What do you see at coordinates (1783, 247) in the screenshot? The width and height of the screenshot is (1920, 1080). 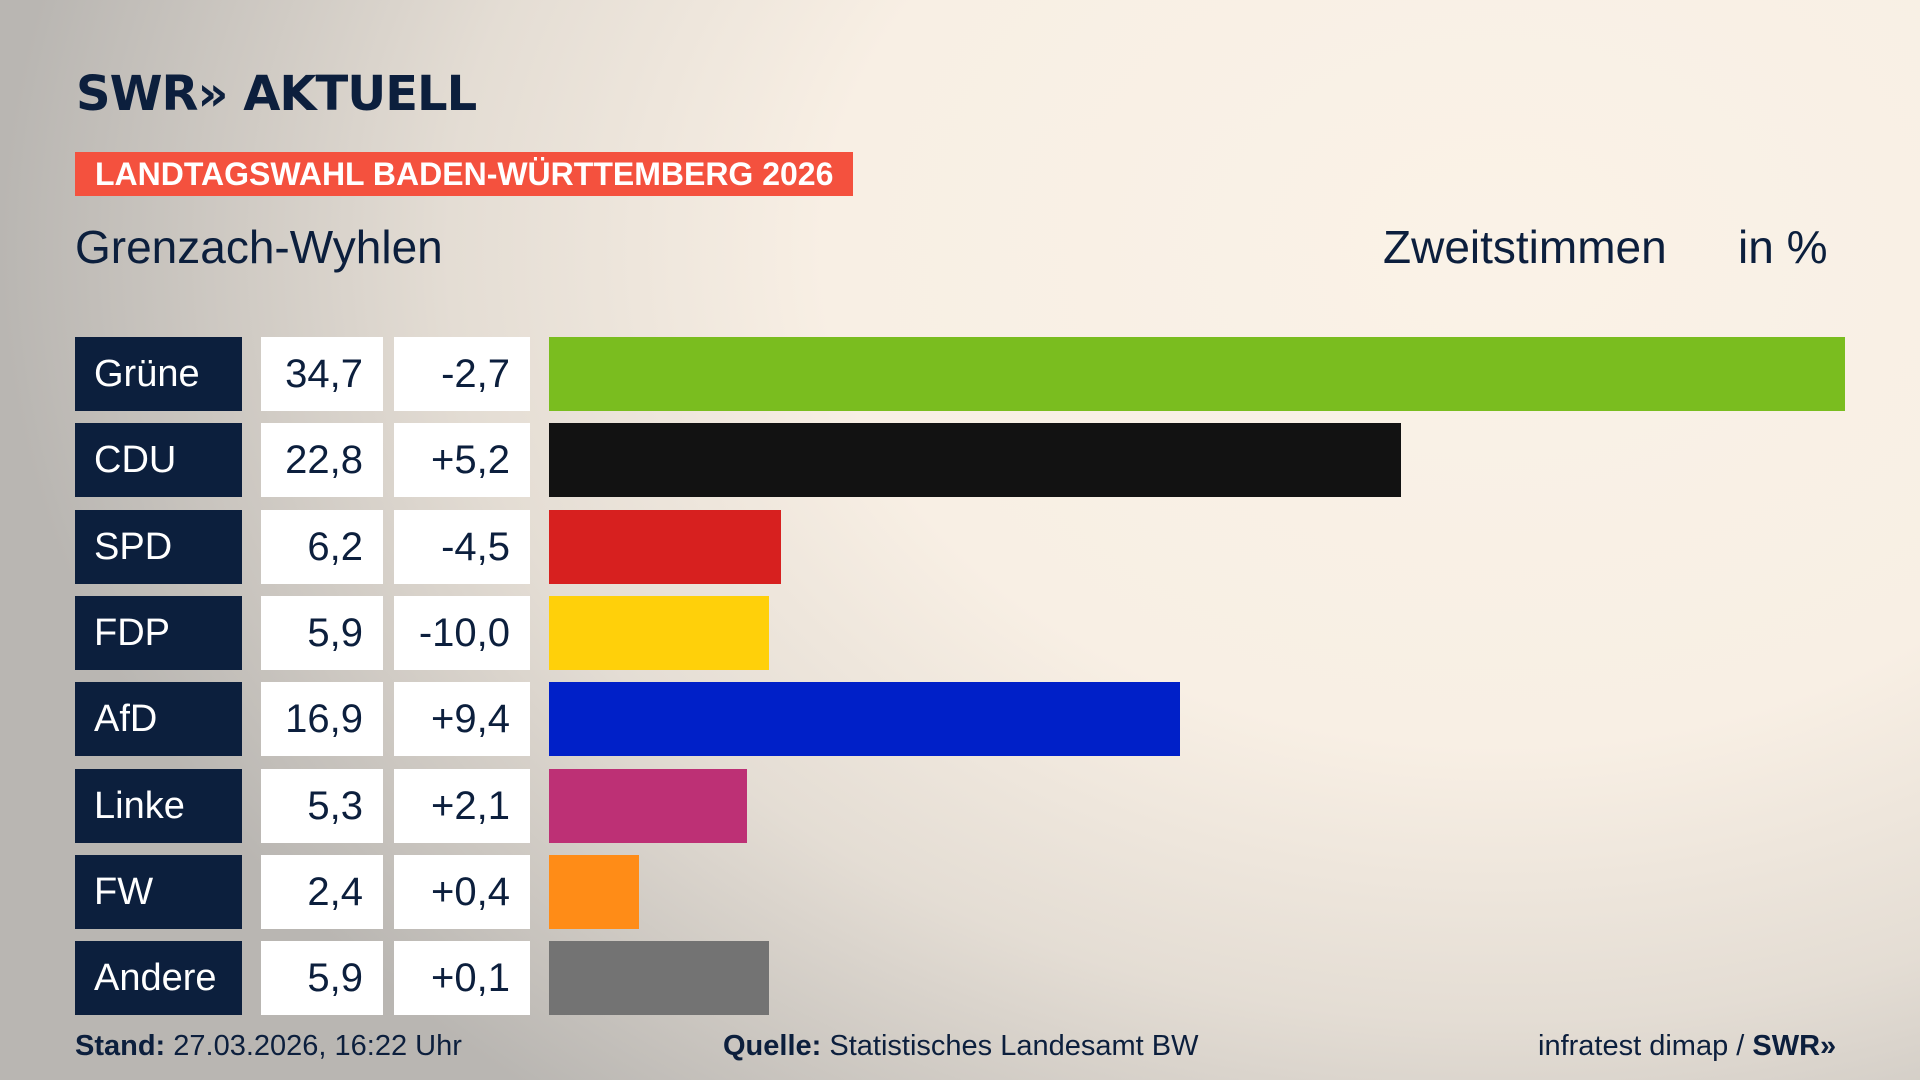 I see `unit-label: in %` at bounding box center [1783, 247].